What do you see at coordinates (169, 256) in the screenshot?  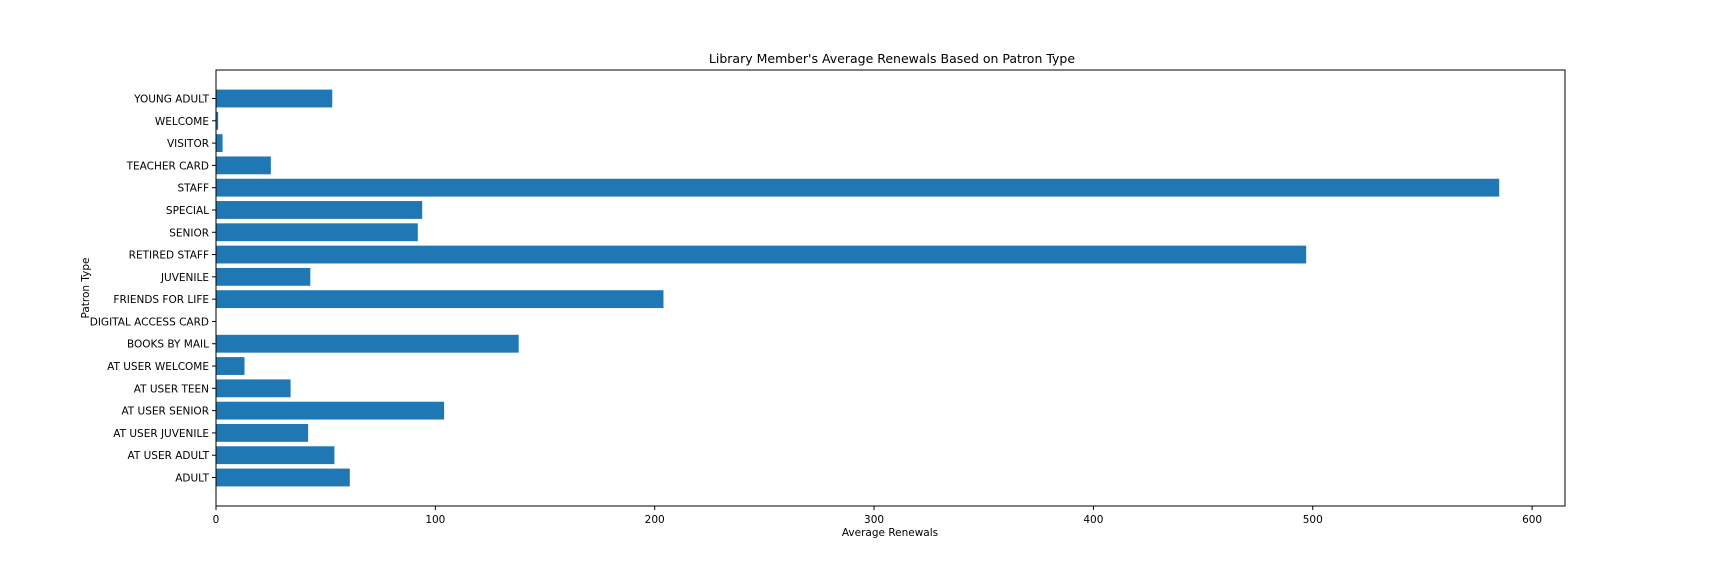 I see `y-tick-label: RETIRED STAFF` at bounding box center [169, 256].